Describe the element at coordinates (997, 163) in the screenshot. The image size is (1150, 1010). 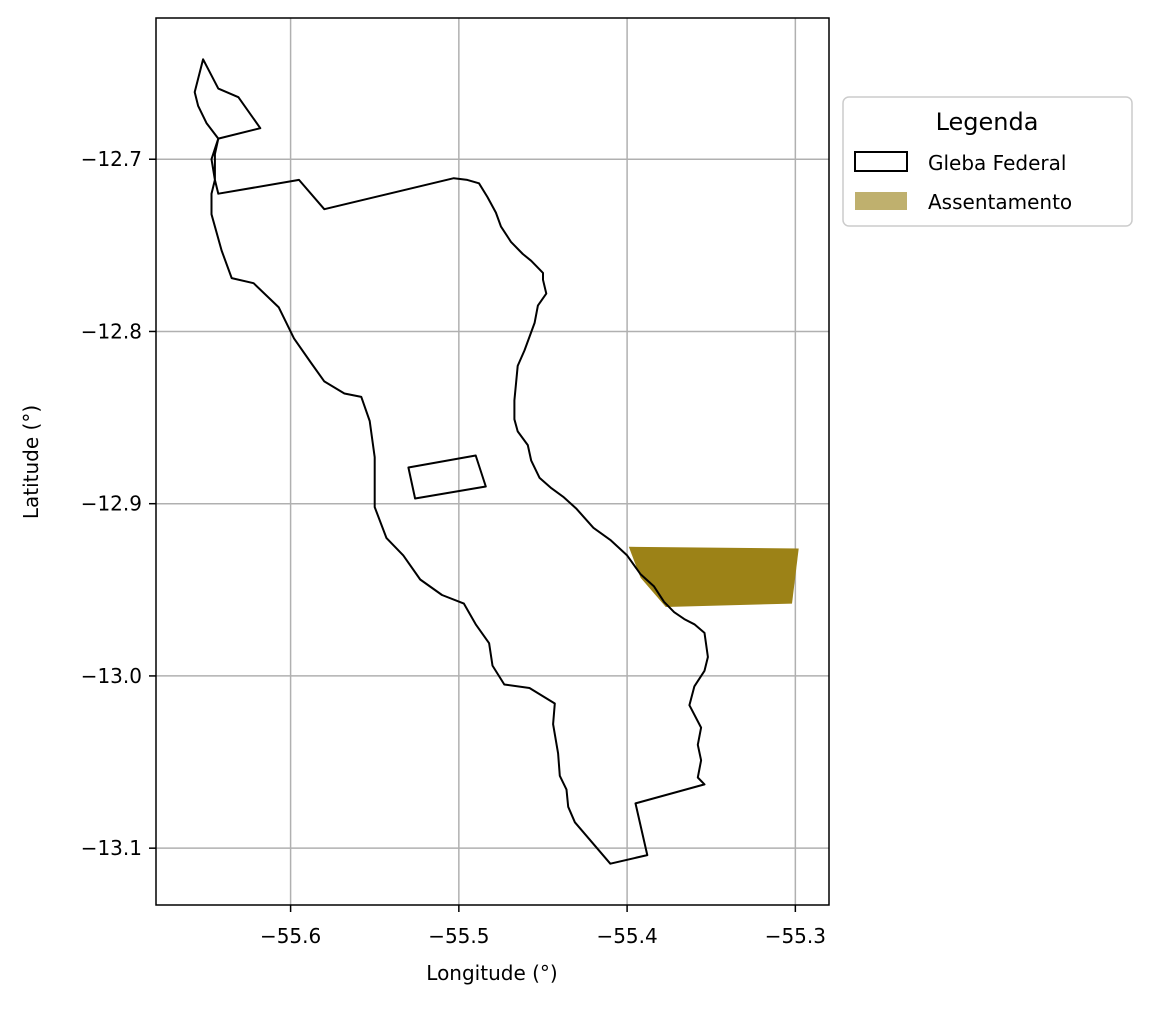
I see `legend-label-gleba-federal: Gleba Federal` at that location.